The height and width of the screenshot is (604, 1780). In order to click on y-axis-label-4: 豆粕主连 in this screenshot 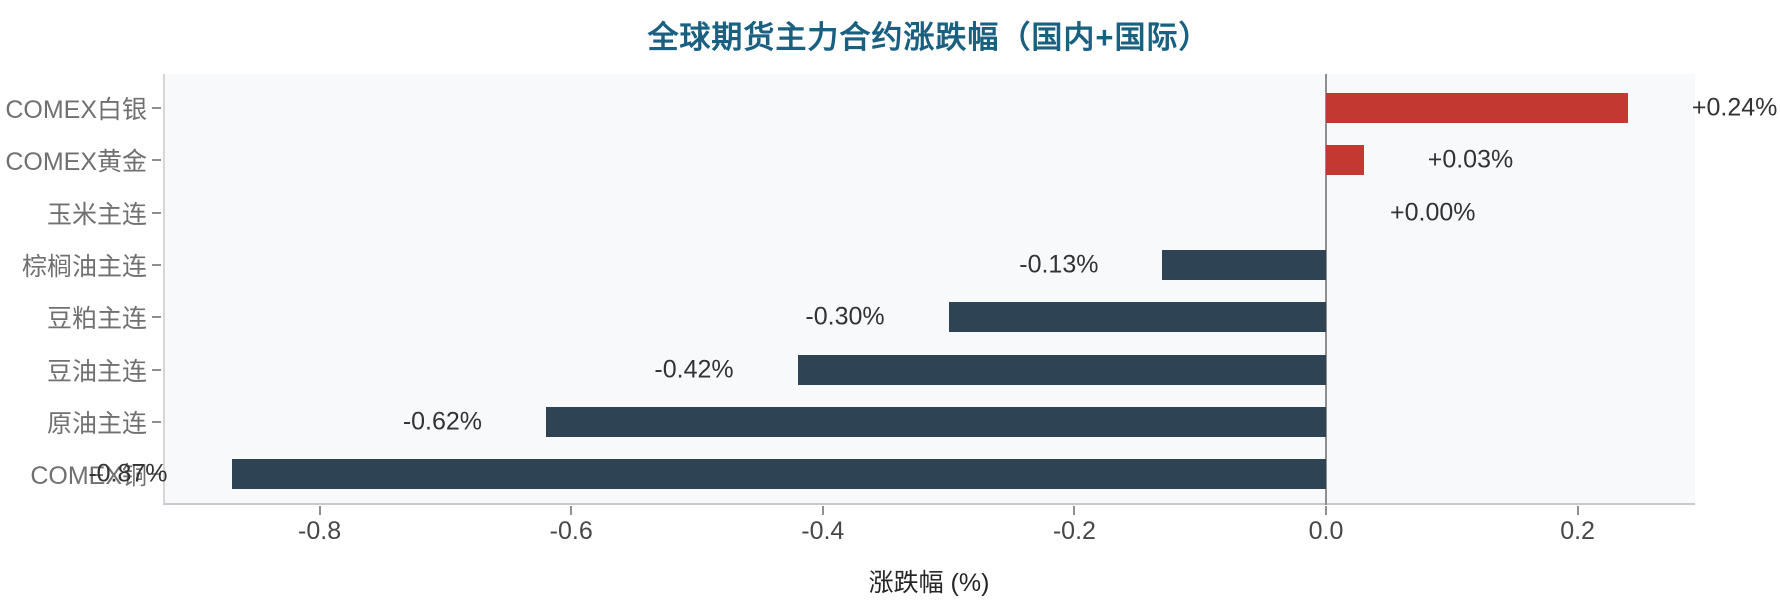, I will do `click(96, 319)`.